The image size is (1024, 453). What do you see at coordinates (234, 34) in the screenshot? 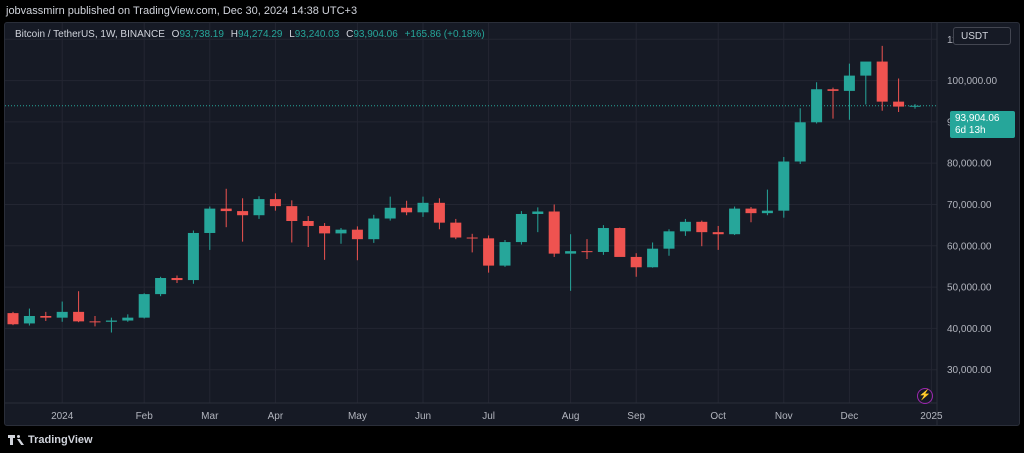
I see `high-label: H` at bounding box center [234, 34].